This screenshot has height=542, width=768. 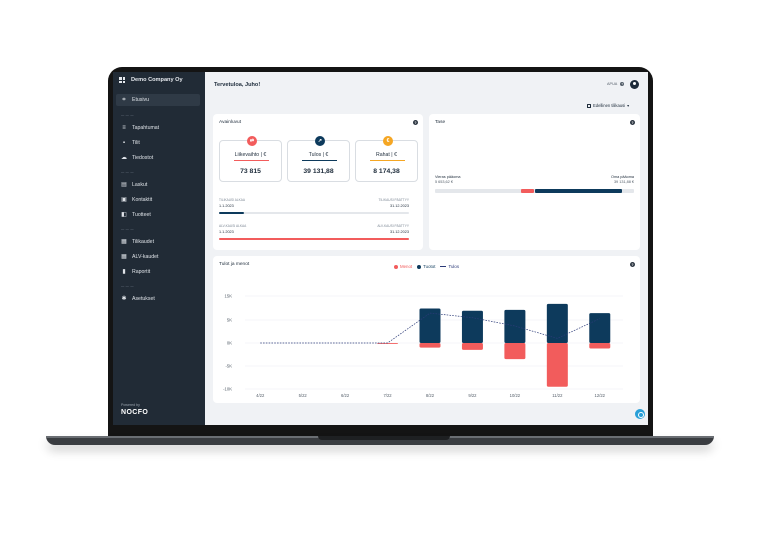 What do you see at coordinates (158, 215) in the screenshot?
I see `sidebar-item-tuotteet: ◧ Tuotteet` at bounding box center [158, 215].